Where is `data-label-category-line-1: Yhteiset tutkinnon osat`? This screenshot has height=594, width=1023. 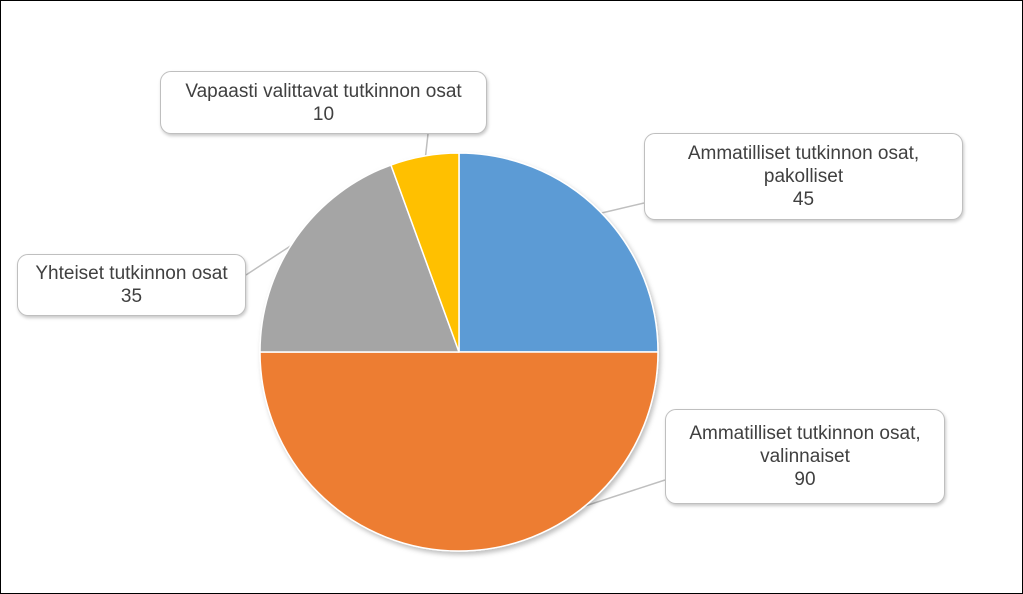 data-label-category-line-1: Yhteiset tutkinnon osat is located at coordinates (131, 273).